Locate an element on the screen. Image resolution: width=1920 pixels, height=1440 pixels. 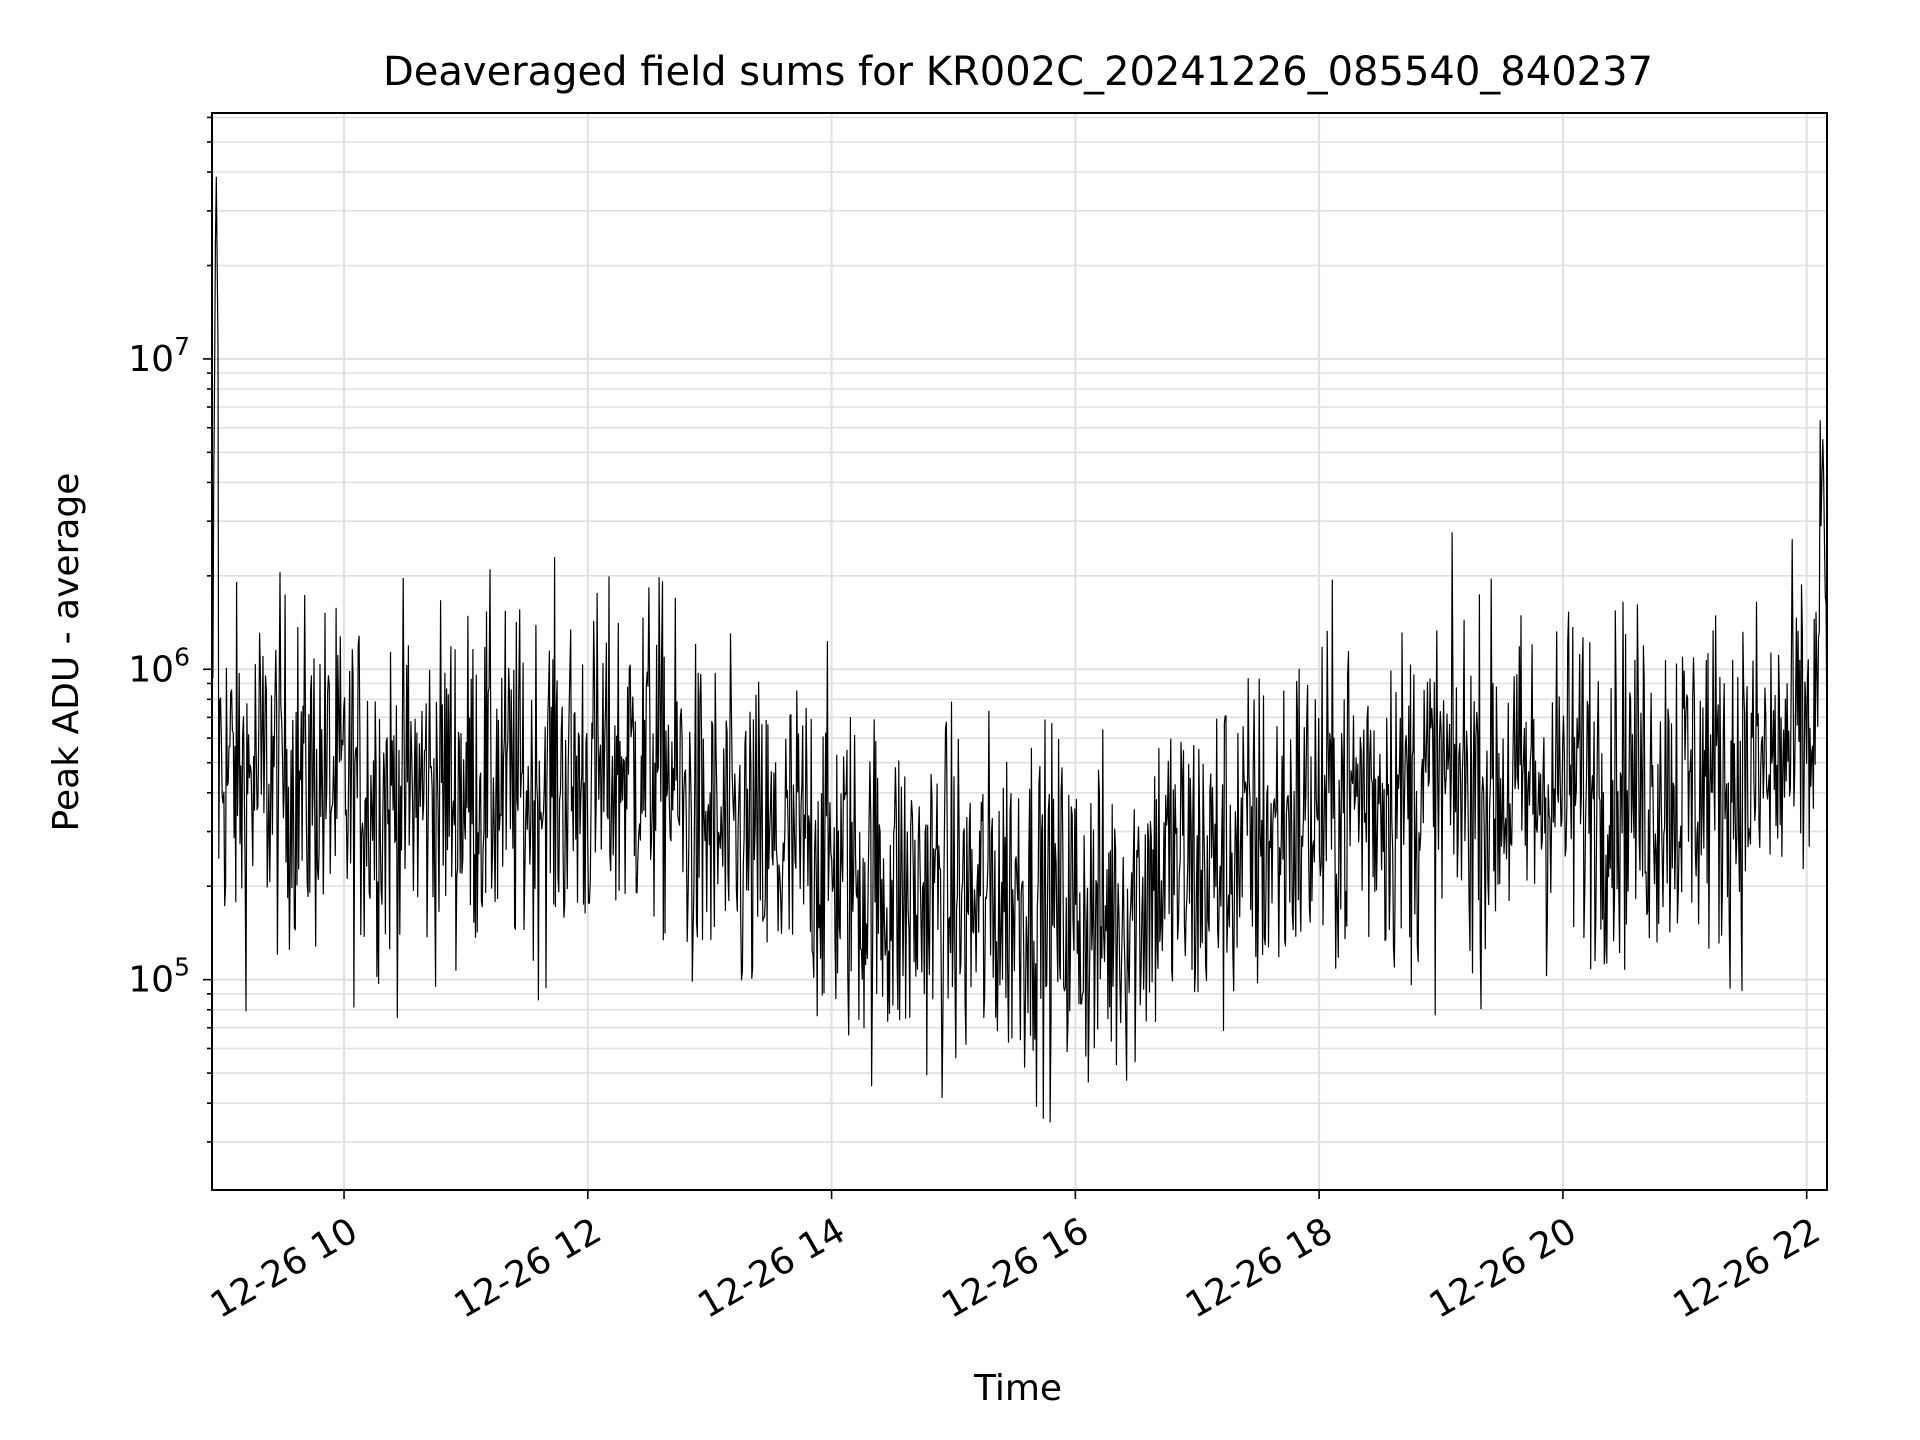
y-axis-label: Peak ADU - average is located at coordinates (66, 652).